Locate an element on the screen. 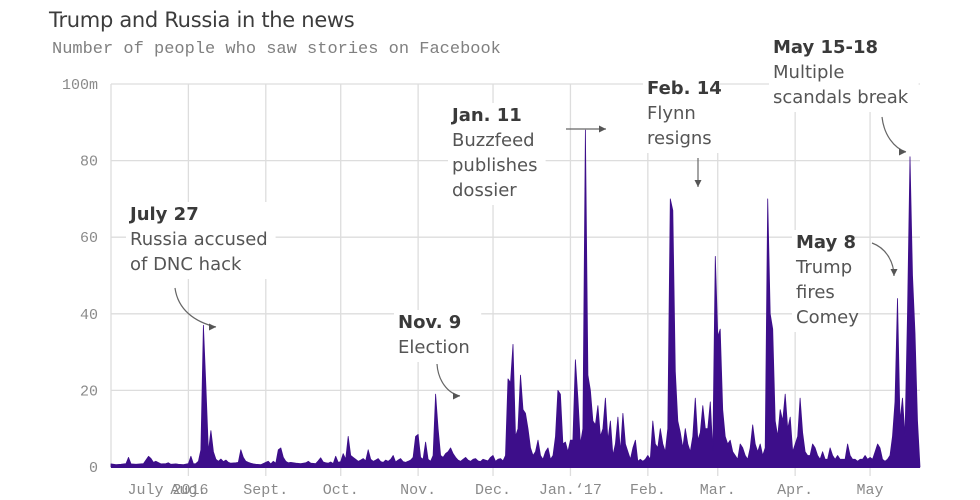 The height and width of the screenshot is (500, 980). annotation-may8: May 8 Trump fires Comey is located at coordinates (846, 280).